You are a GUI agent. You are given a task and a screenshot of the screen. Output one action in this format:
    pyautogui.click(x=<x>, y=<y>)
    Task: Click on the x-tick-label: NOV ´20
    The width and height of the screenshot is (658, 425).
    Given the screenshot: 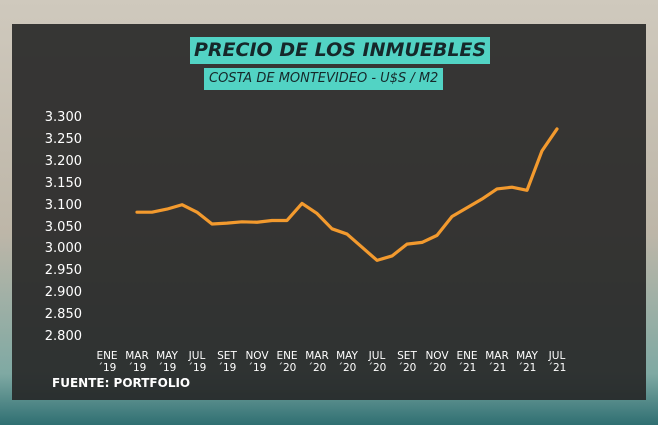 What is the action you would take?
    pyautogui.click(x=437, y=362)
    